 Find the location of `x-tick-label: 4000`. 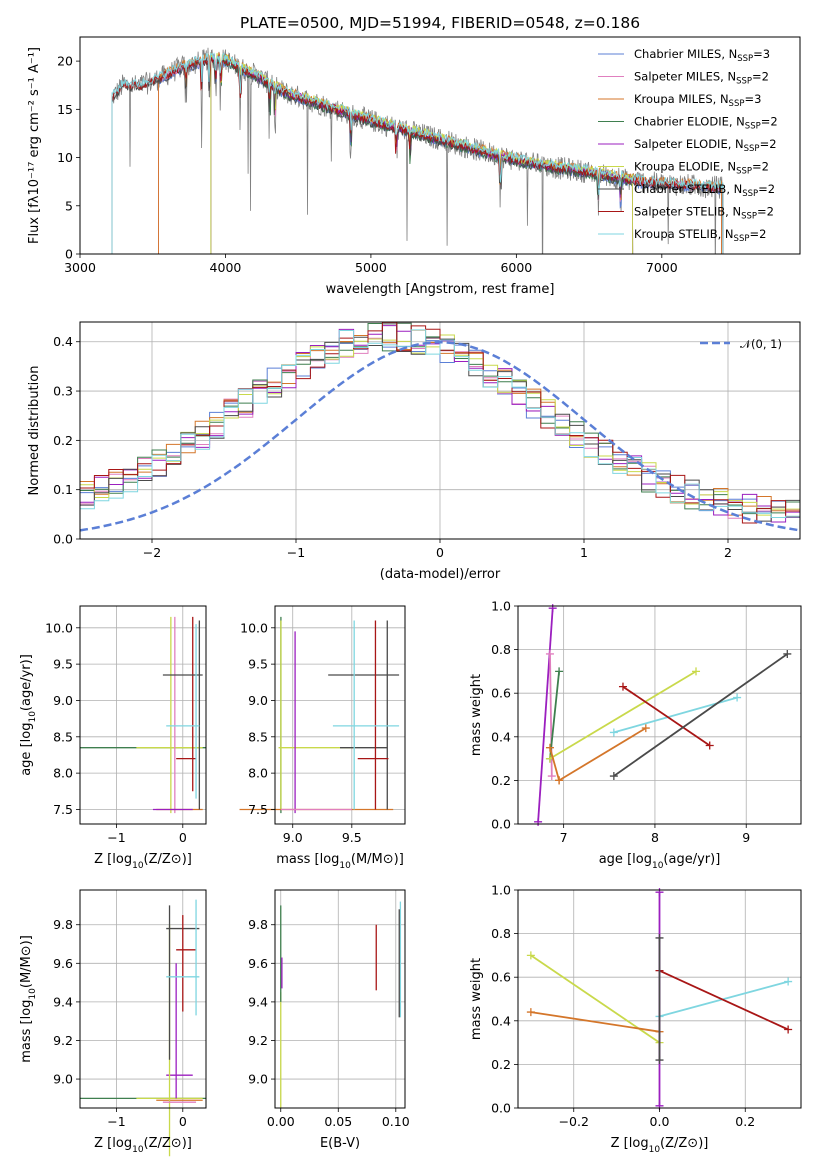

x-tick-label: 4000 is located at coordinates (226, 267).